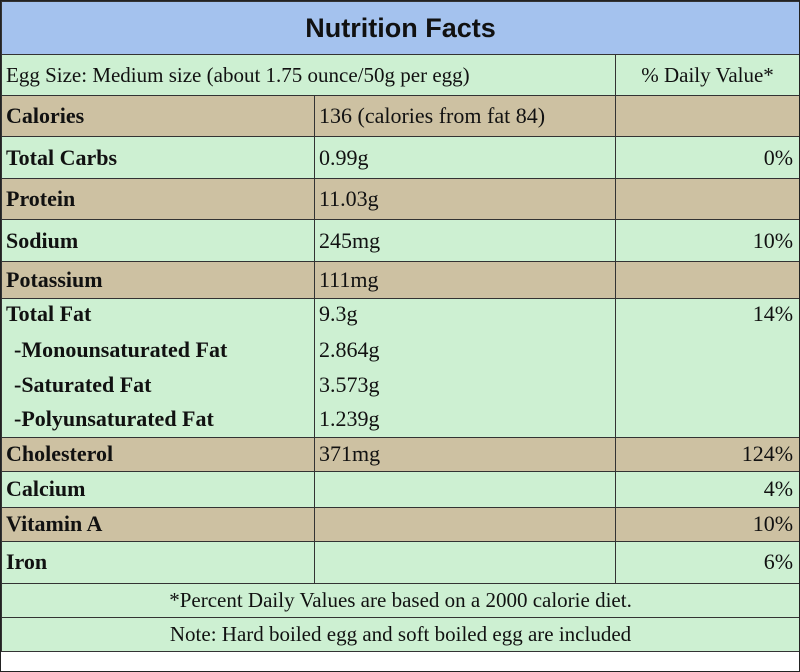  What do you see at coordinates (114, 418) in the screenshot?
I see `row-label-polyunsaturated-fat: -Polyunsaturated Fat` at bounding box center [114, 418].